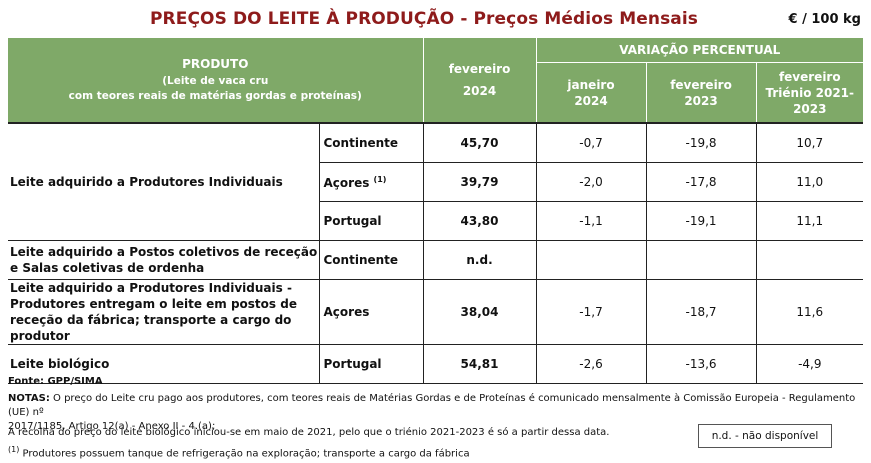 The image size is (871, 463). Describe the element at coordinates (591, 84) in the screenshot. I see `header-var1-line1: janeiro` at that location.